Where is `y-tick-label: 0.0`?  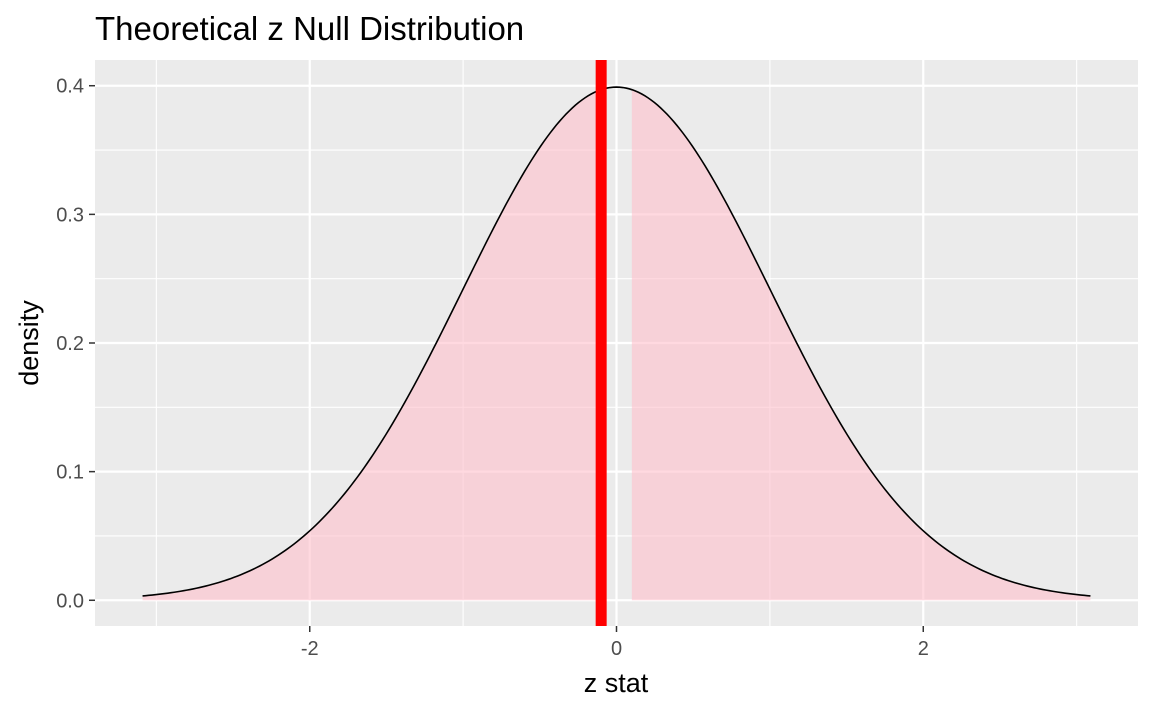 y-tick-label: 0.0 is located at coordinates (70, 601).